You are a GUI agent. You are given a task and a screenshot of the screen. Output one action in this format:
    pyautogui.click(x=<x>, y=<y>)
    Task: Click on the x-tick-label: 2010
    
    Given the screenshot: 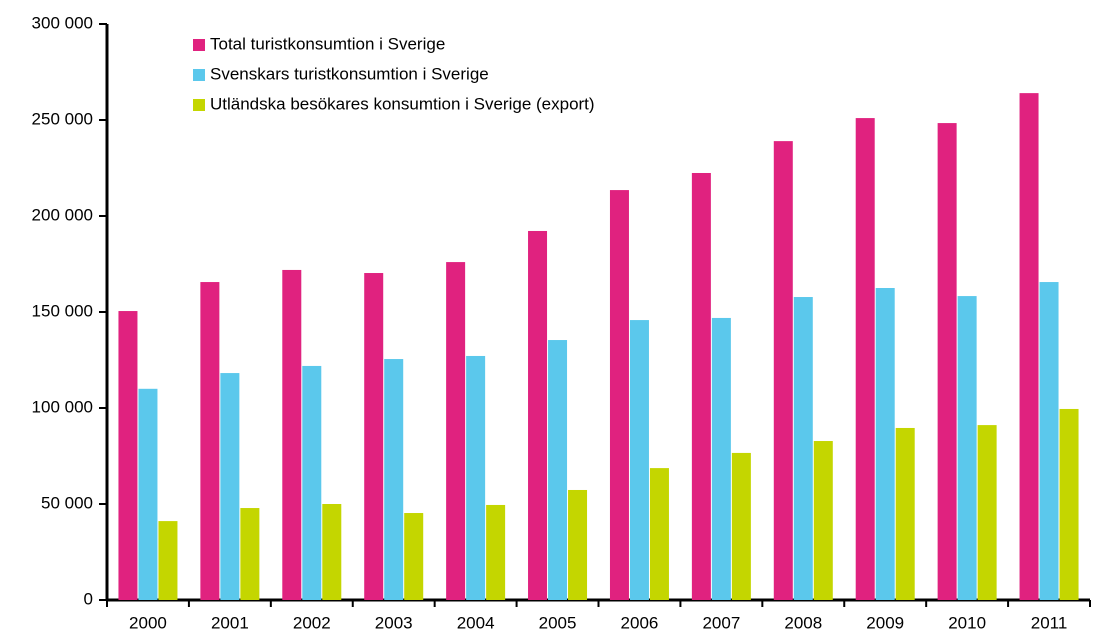 What is the action you would take?
    pyautogui.click(x=967, y=622)
    